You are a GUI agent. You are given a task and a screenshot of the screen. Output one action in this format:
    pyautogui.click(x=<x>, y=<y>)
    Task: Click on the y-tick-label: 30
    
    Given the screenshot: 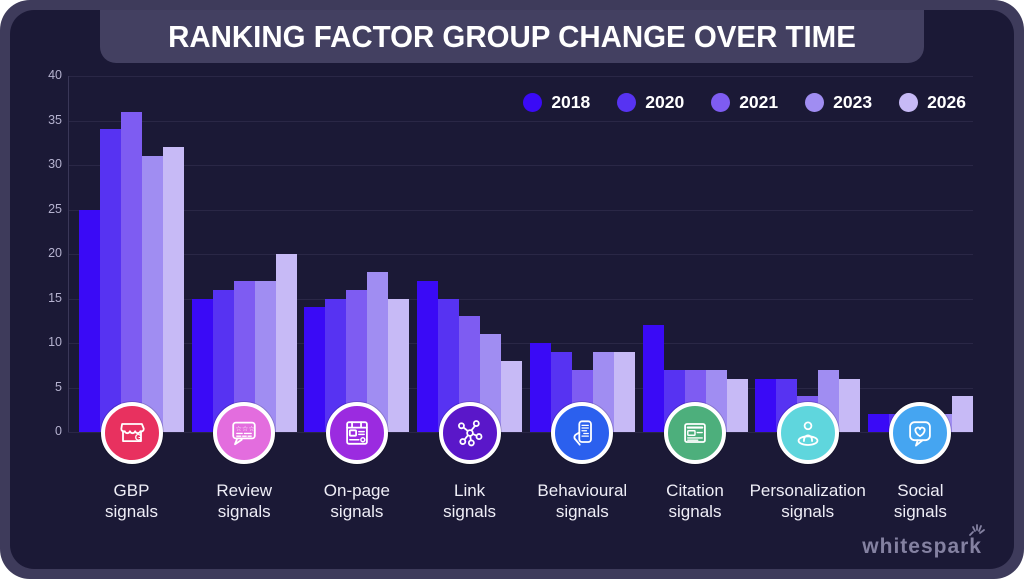 What is the action you would take?
    pyautogui.click(x=55, y=164)
    